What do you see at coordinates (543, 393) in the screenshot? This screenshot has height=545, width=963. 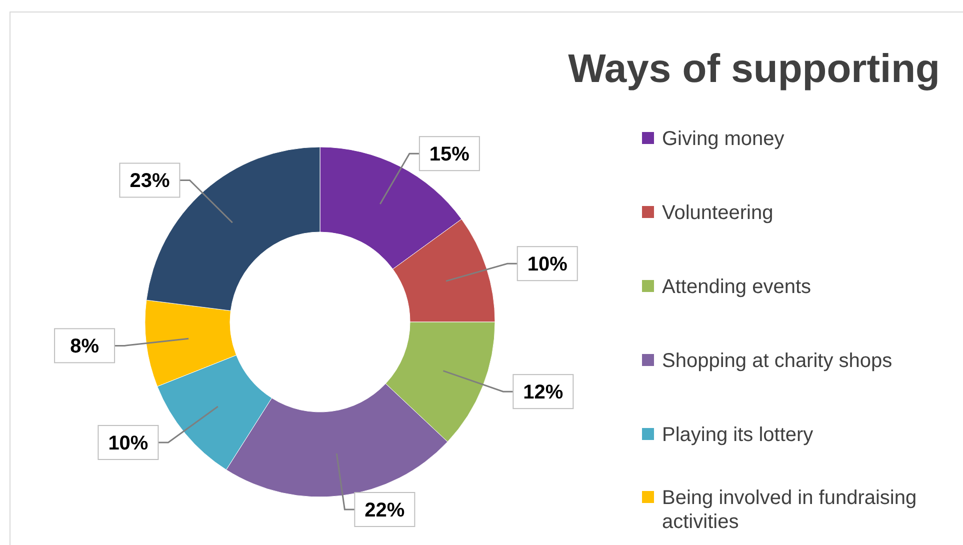 I see `data-label: 12%` at bounding box center [543, 393].